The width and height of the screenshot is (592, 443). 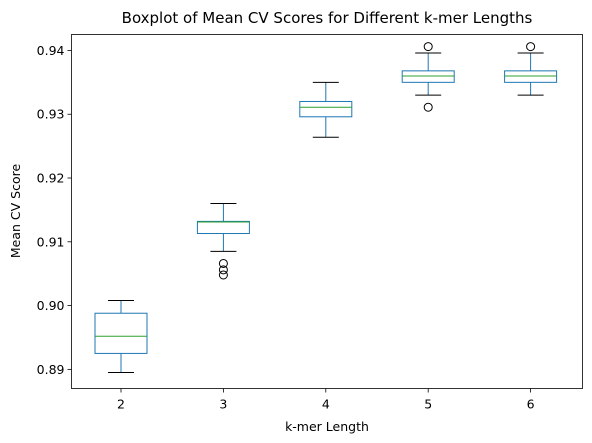 What do you see at coordinates (15, 211) in the screenshot?
I see `y-axis-label: Mean CV Score` at bounding box center [15, 211].